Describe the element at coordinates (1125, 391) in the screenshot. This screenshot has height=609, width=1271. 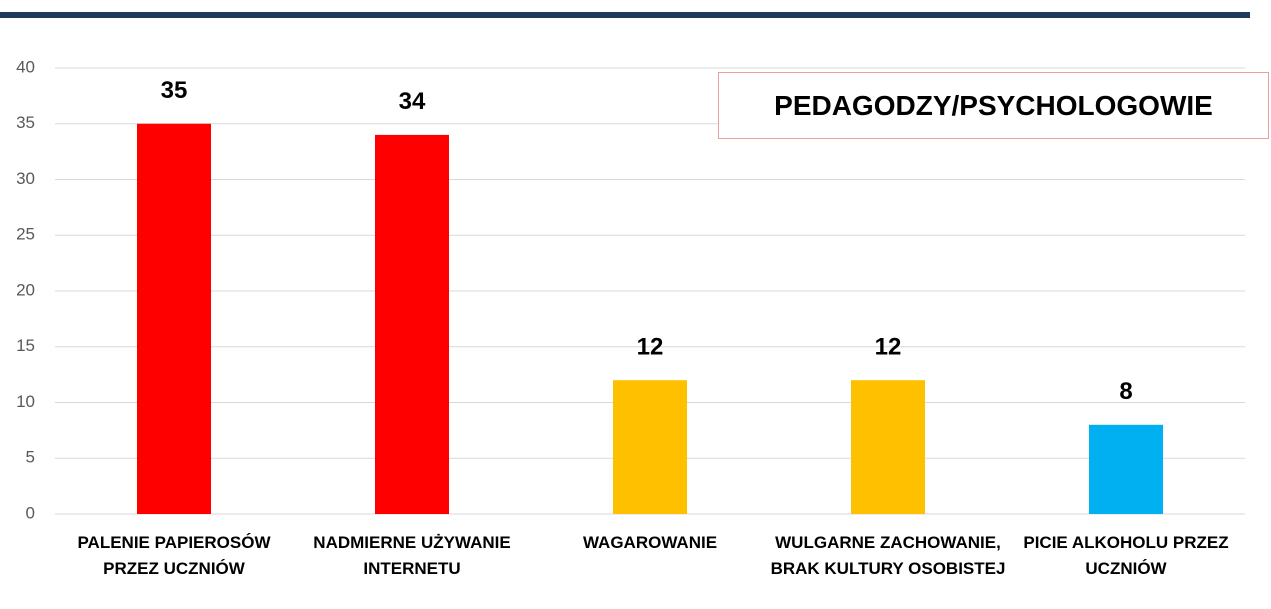
I see `value-label: 8` at that location.